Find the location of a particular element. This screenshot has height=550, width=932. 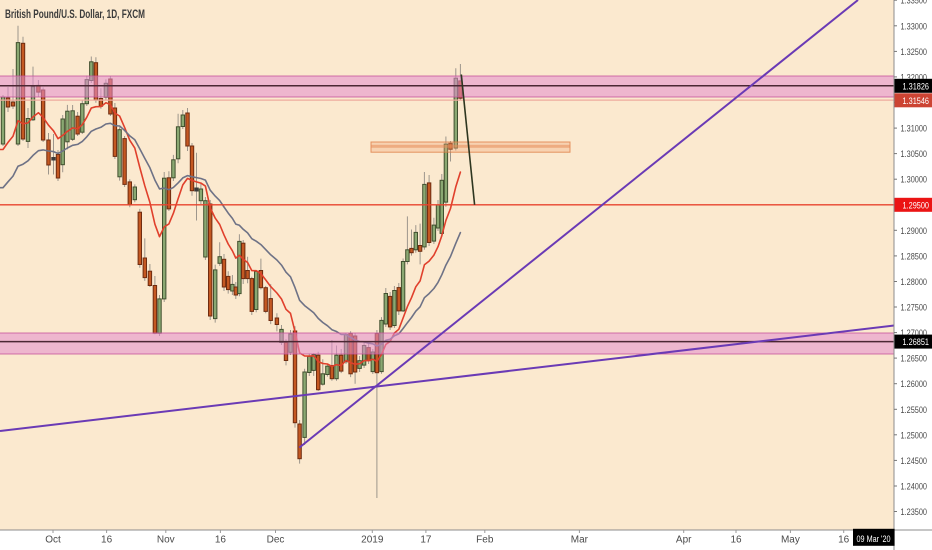

svg-text: 1.31000 is located at coordinates (914, 129).